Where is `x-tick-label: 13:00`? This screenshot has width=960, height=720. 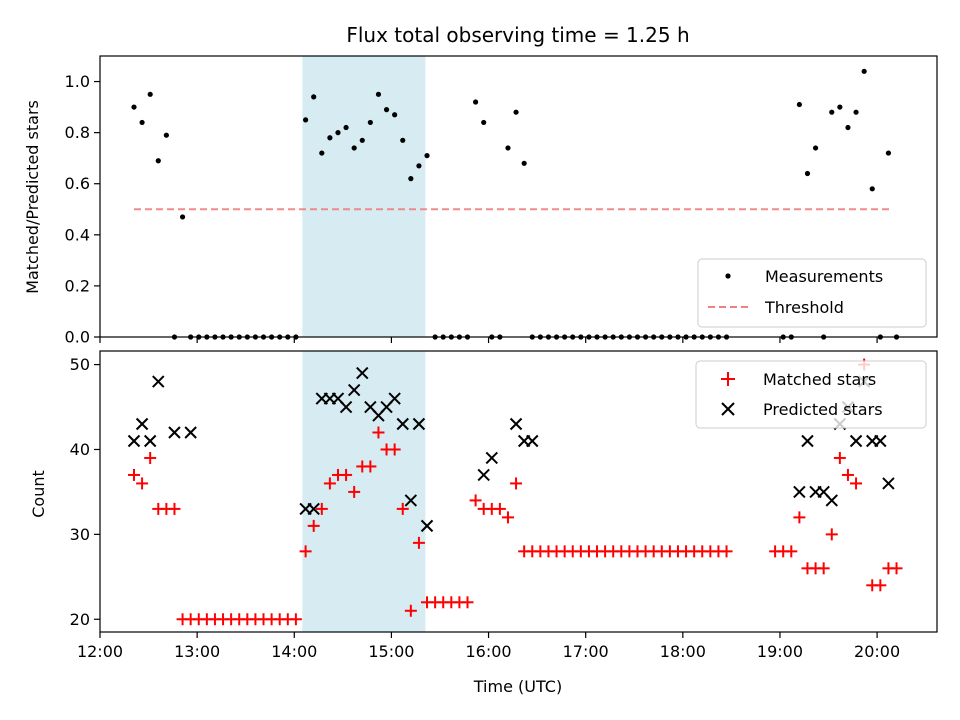
x-tick-label: 13:00 is located at coordinates (197, 651).